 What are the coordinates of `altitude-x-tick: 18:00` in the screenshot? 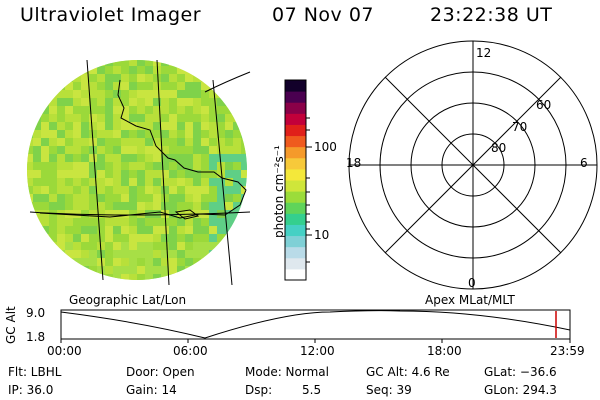 It's located at (444, 351).